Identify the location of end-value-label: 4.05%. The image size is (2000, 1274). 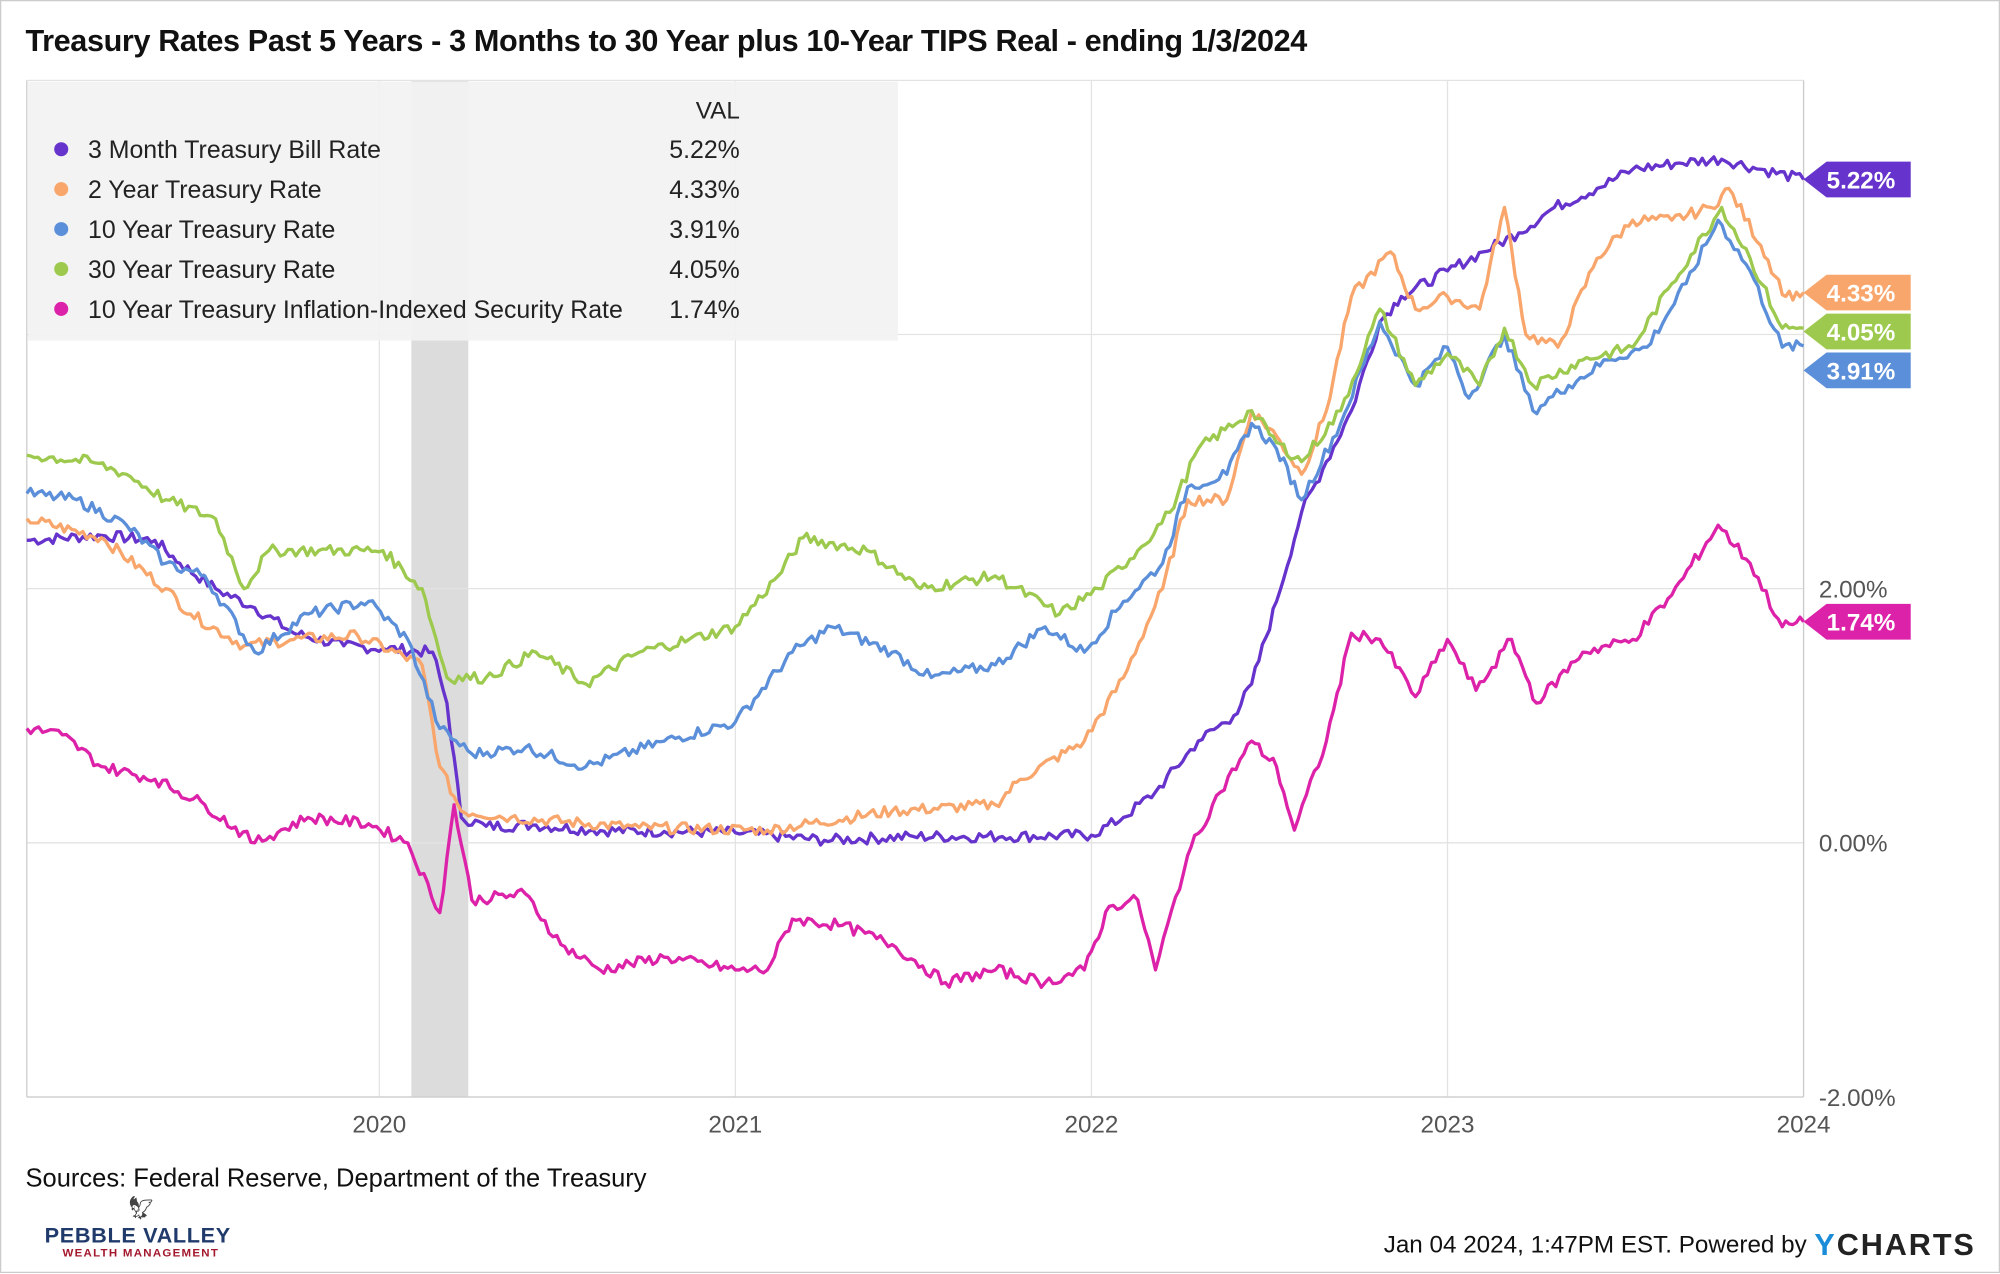
(1861, 332).